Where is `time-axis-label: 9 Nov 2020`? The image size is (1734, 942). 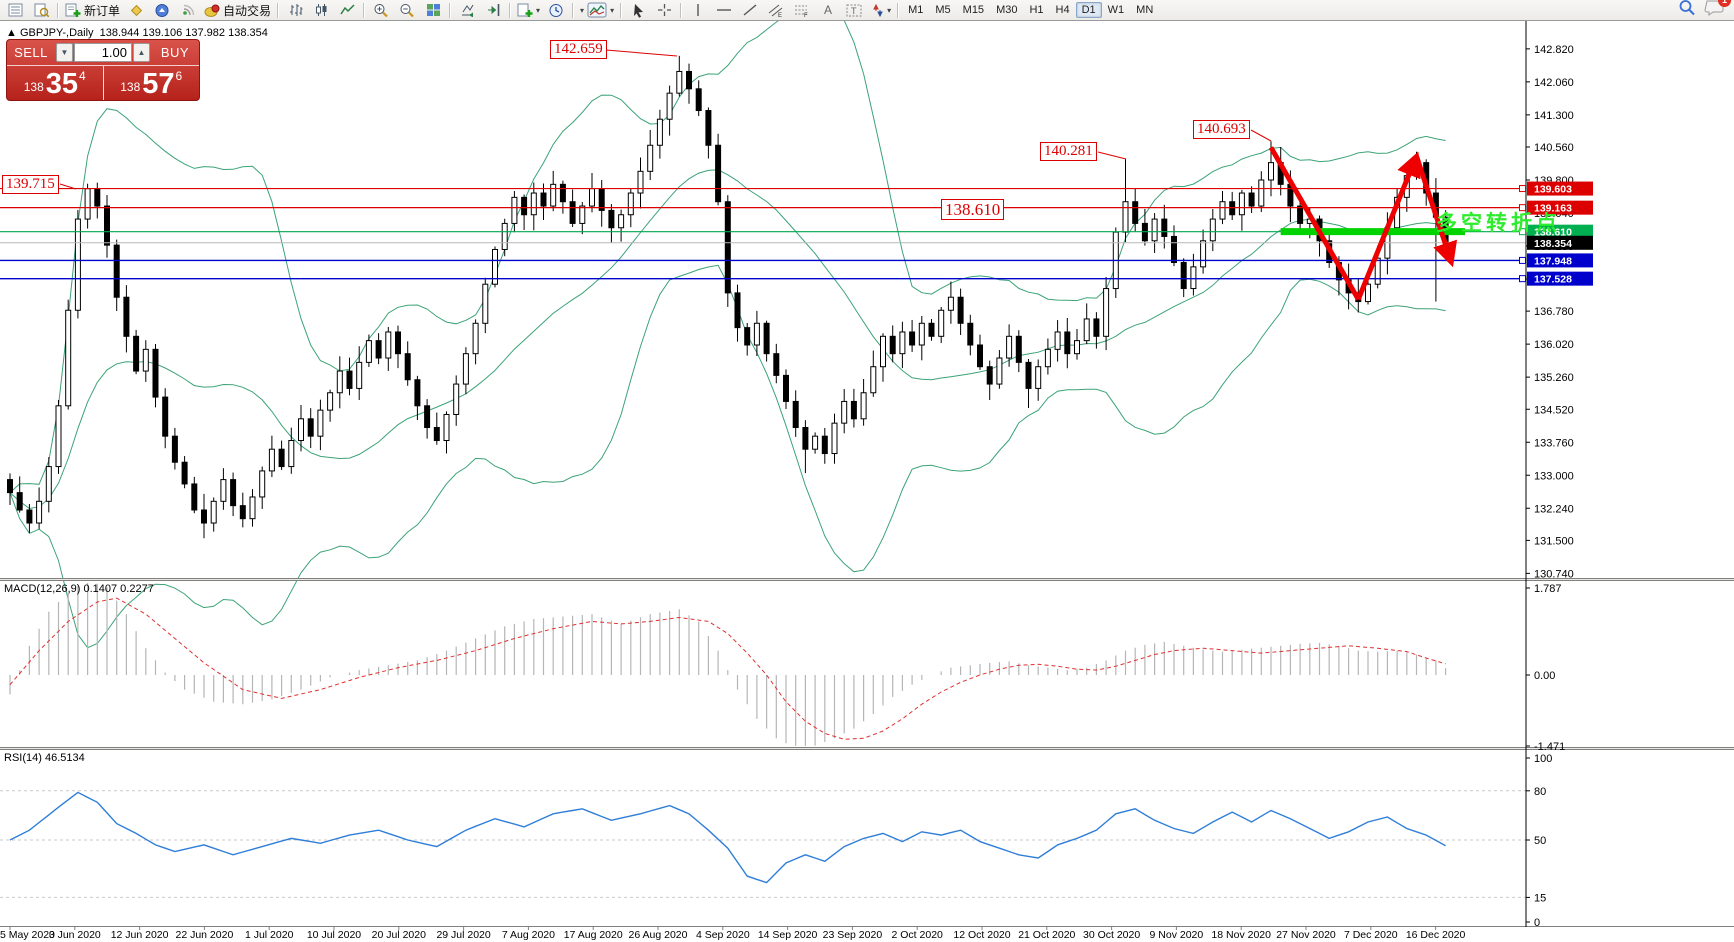
time-axis-label: 9 Nov 2020 is located at coordinates (1177, 935).